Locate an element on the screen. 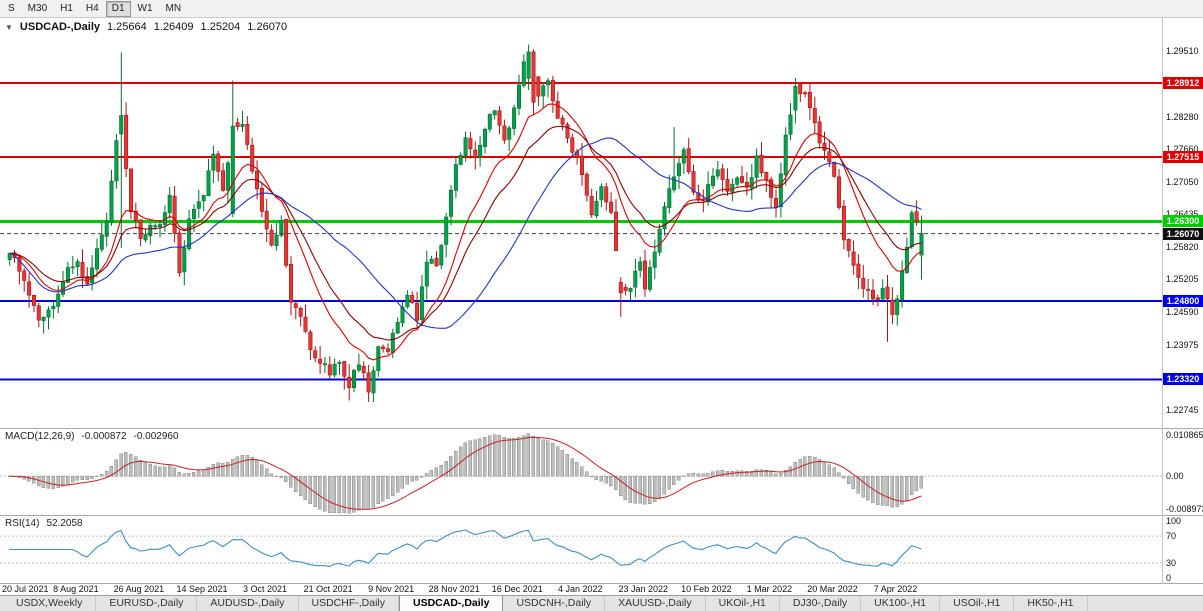 Image resolution: width=1203 pixels, height=611 pixels. rsi-pane: RSI(14) 52.2058 100 70 30 0 is located at coordinates (601, 549).